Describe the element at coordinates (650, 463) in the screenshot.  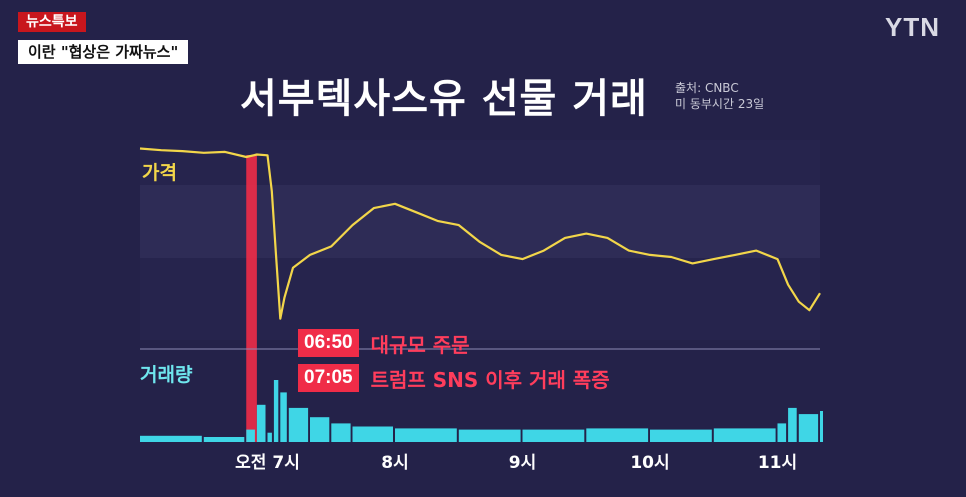
I see `x-tick-label: 10시` at that location.